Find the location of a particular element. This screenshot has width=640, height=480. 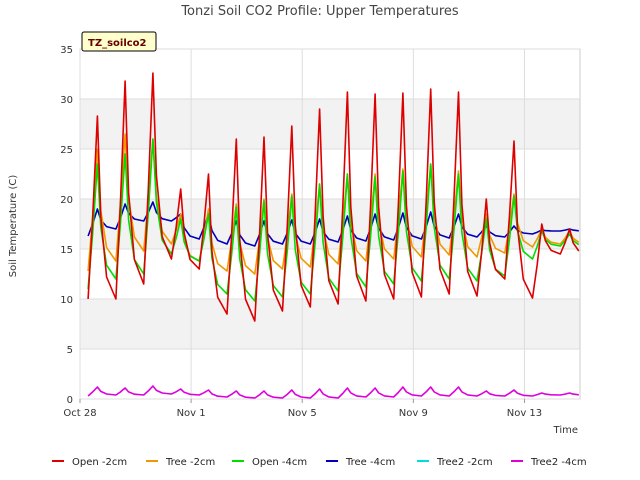

y-tick-label: 20 is located at coordinates (66, 200).